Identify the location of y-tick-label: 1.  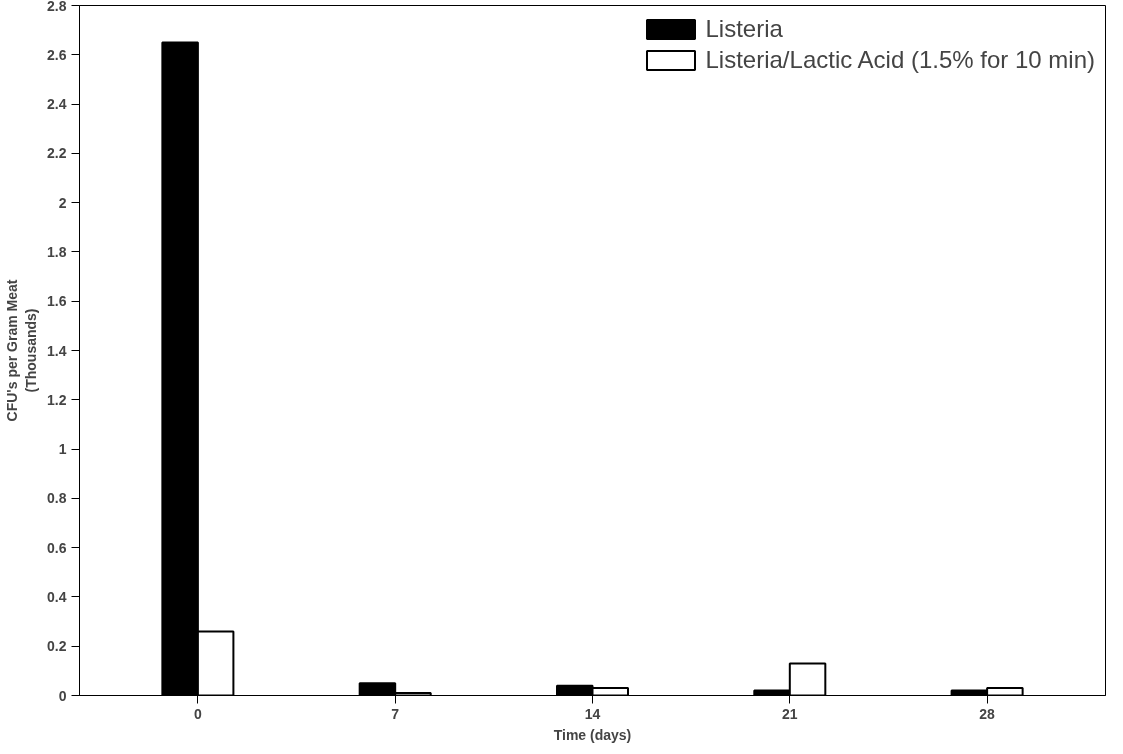
(62, 449).